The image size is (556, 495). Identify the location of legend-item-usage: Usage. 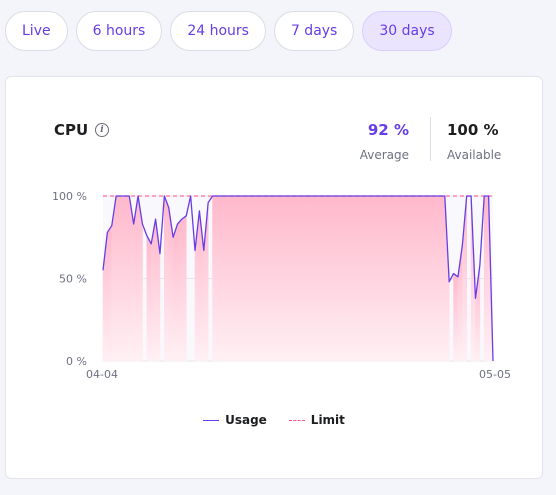
(235, 420).